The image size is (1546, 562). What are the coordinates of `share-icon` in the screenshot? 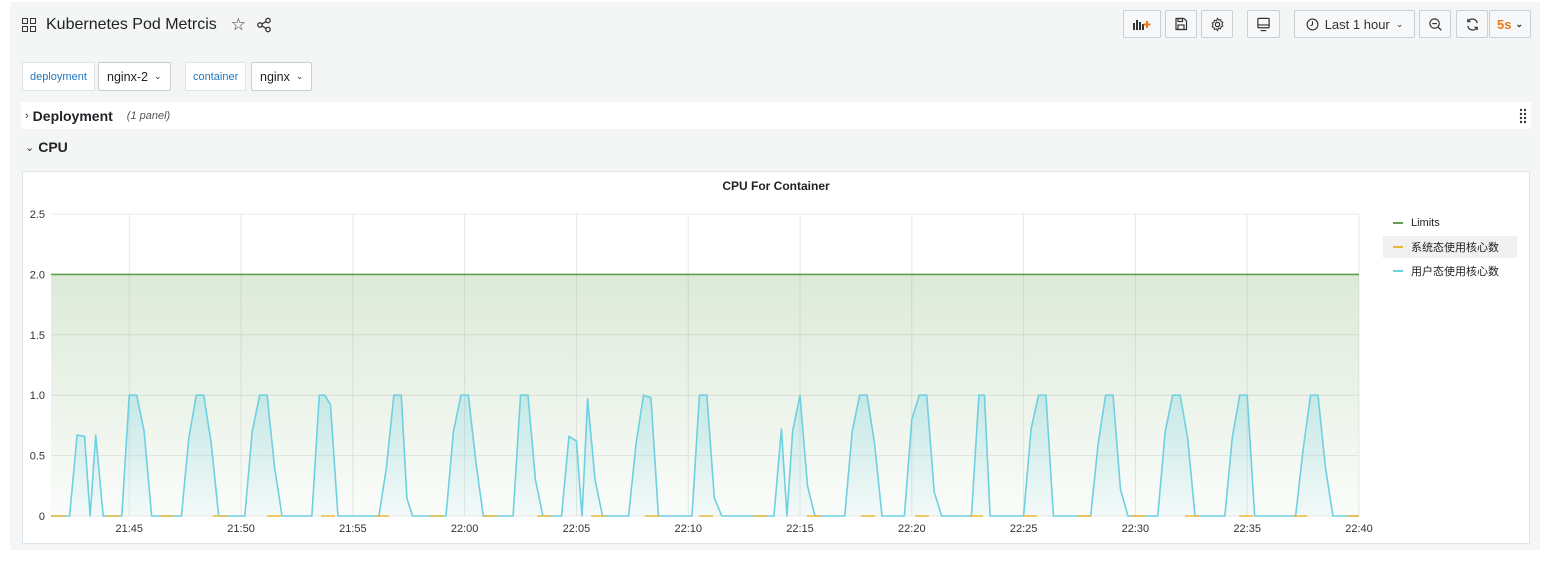 It's located at (264, 25).